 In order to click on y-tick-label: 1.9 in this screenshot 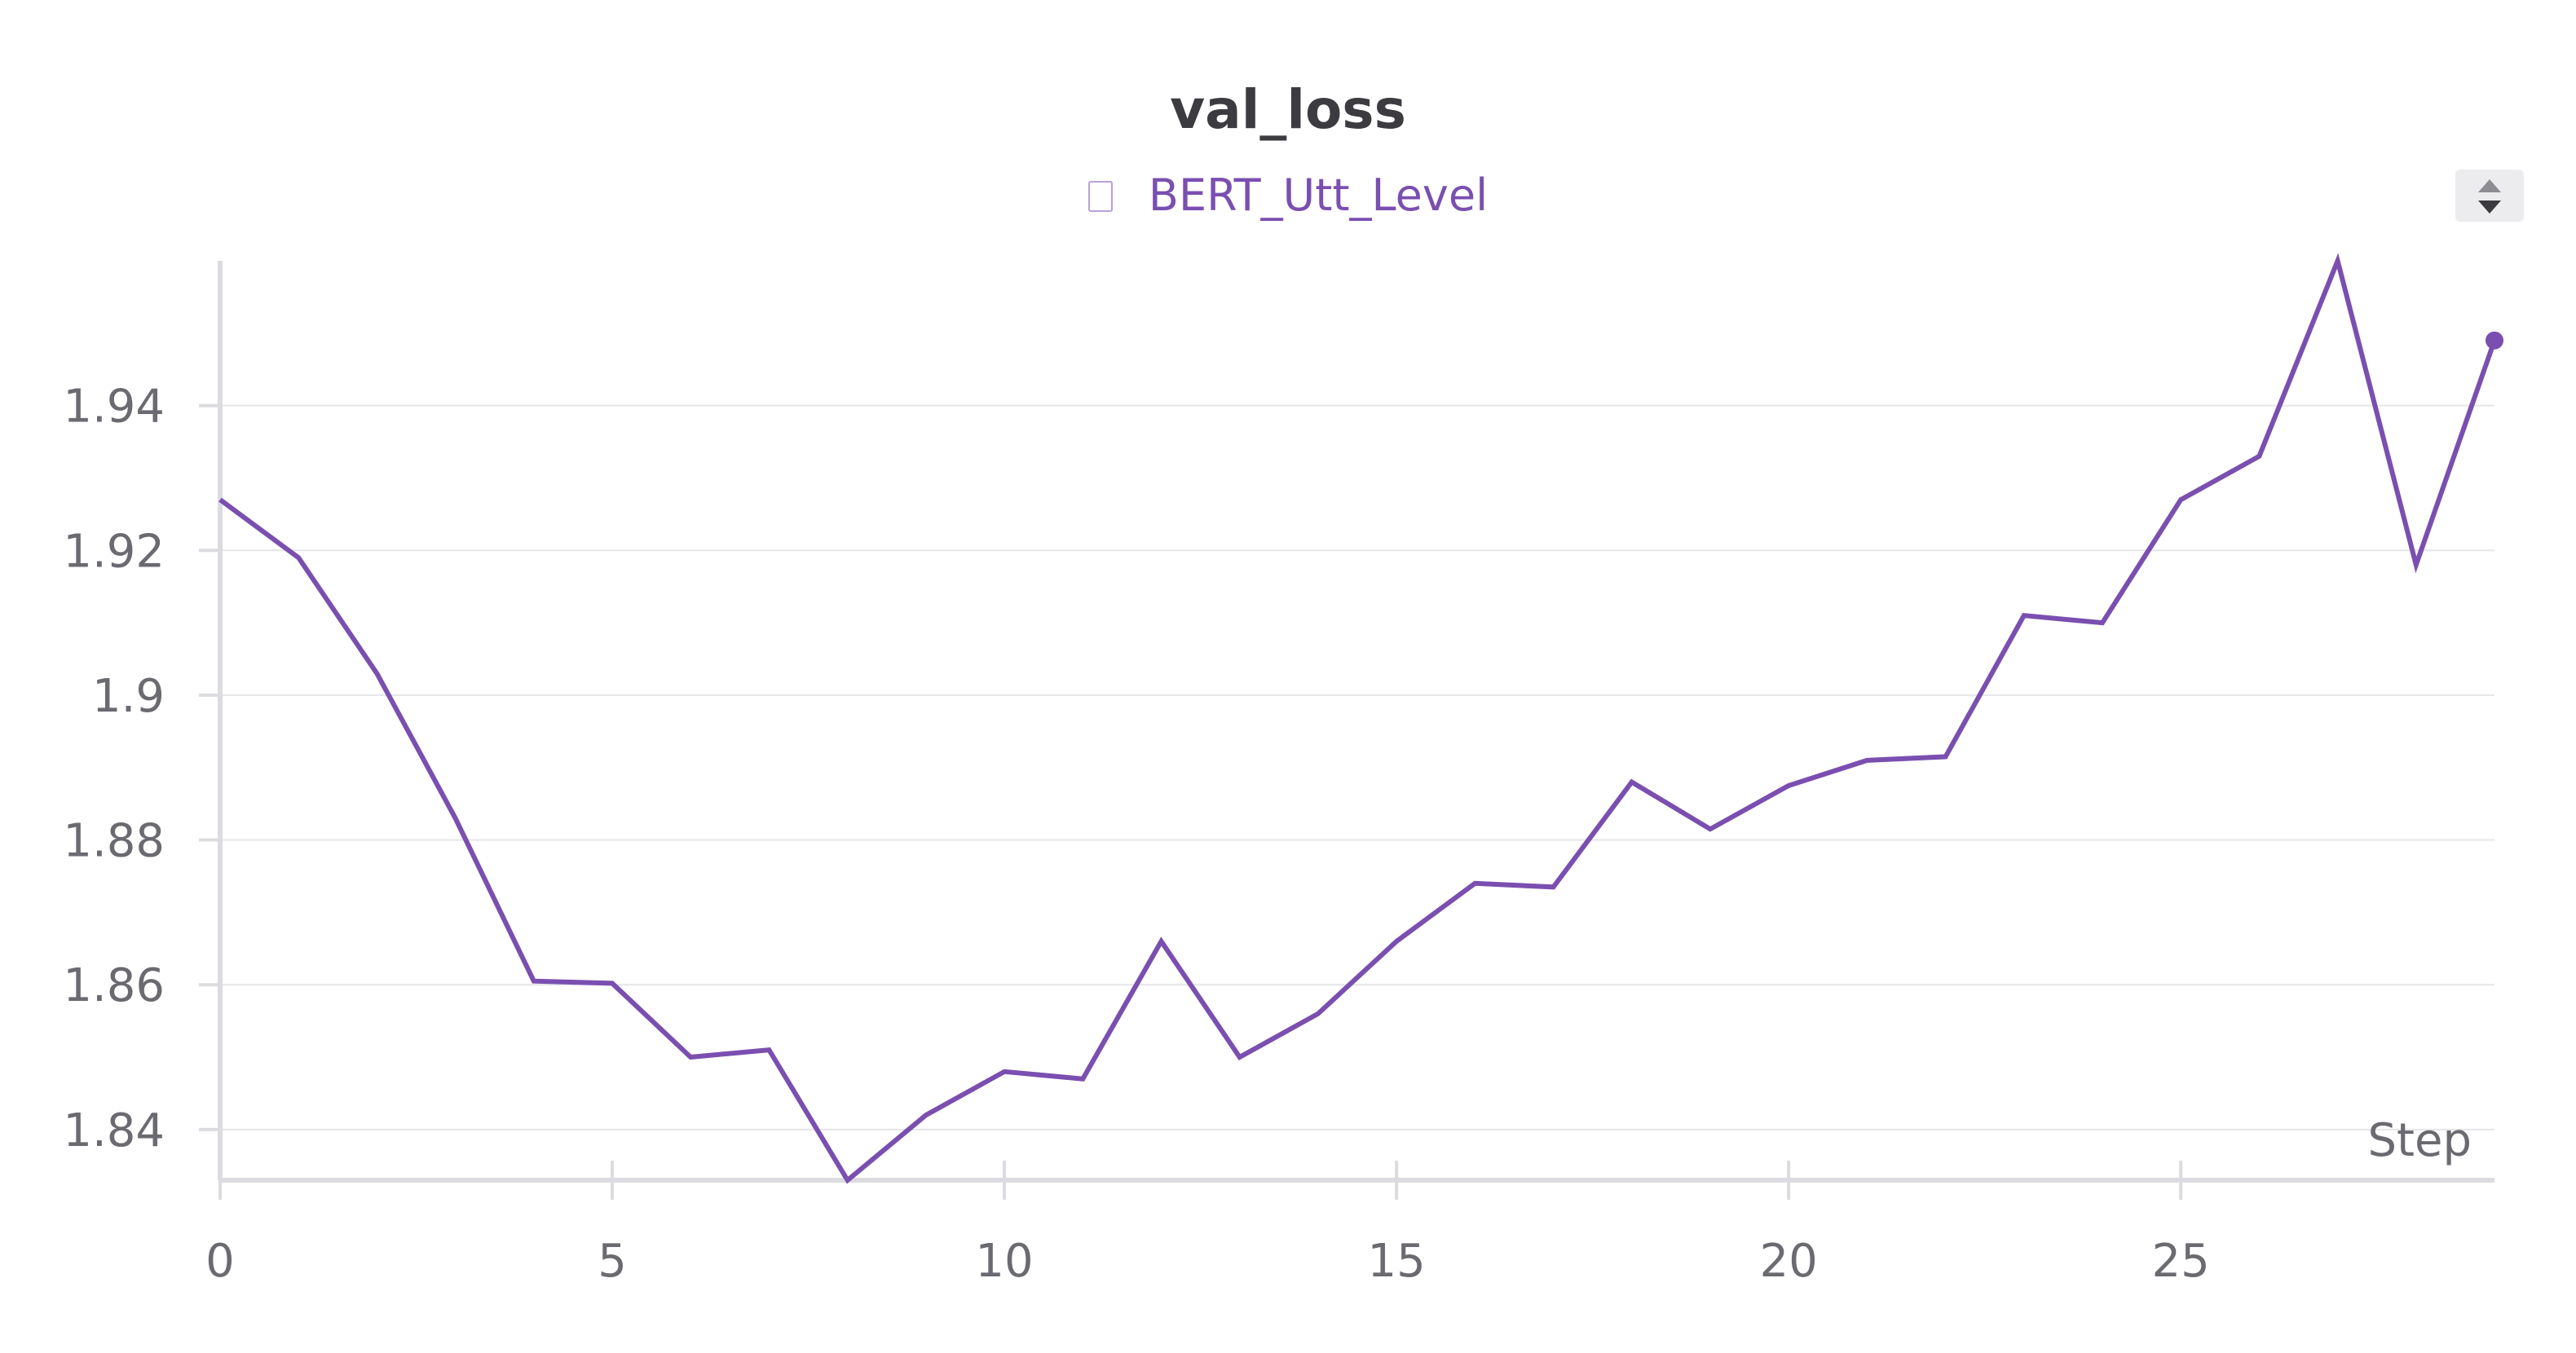, I will do `click(128, 696)`.